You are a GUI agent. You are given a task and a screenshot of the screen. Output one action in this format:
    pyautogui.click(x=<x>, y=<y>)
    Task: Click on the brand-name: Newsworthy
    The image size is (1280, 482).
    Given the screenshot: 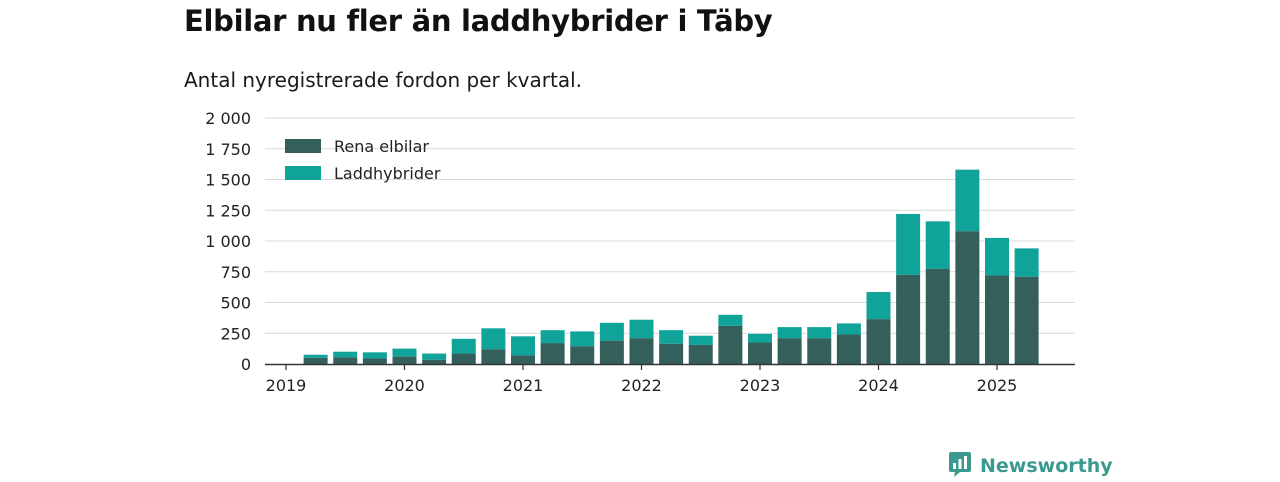 What is the action you would take?
    pyautogui.click(x=1046, y=466)
    